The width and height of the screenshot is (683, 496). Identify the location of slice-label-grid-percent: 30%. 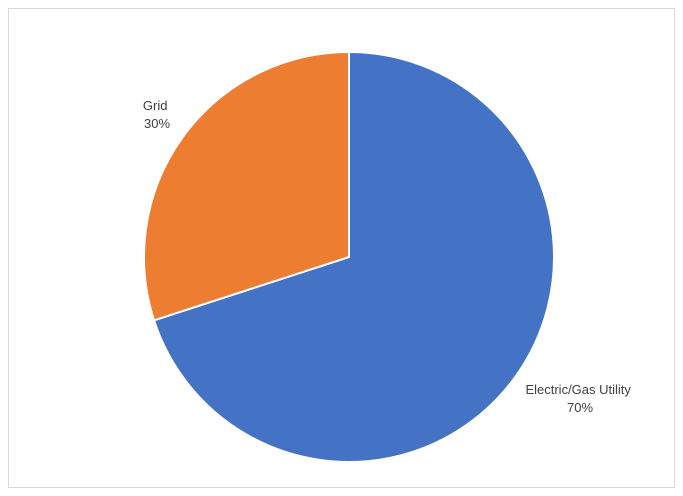
(157, 123).